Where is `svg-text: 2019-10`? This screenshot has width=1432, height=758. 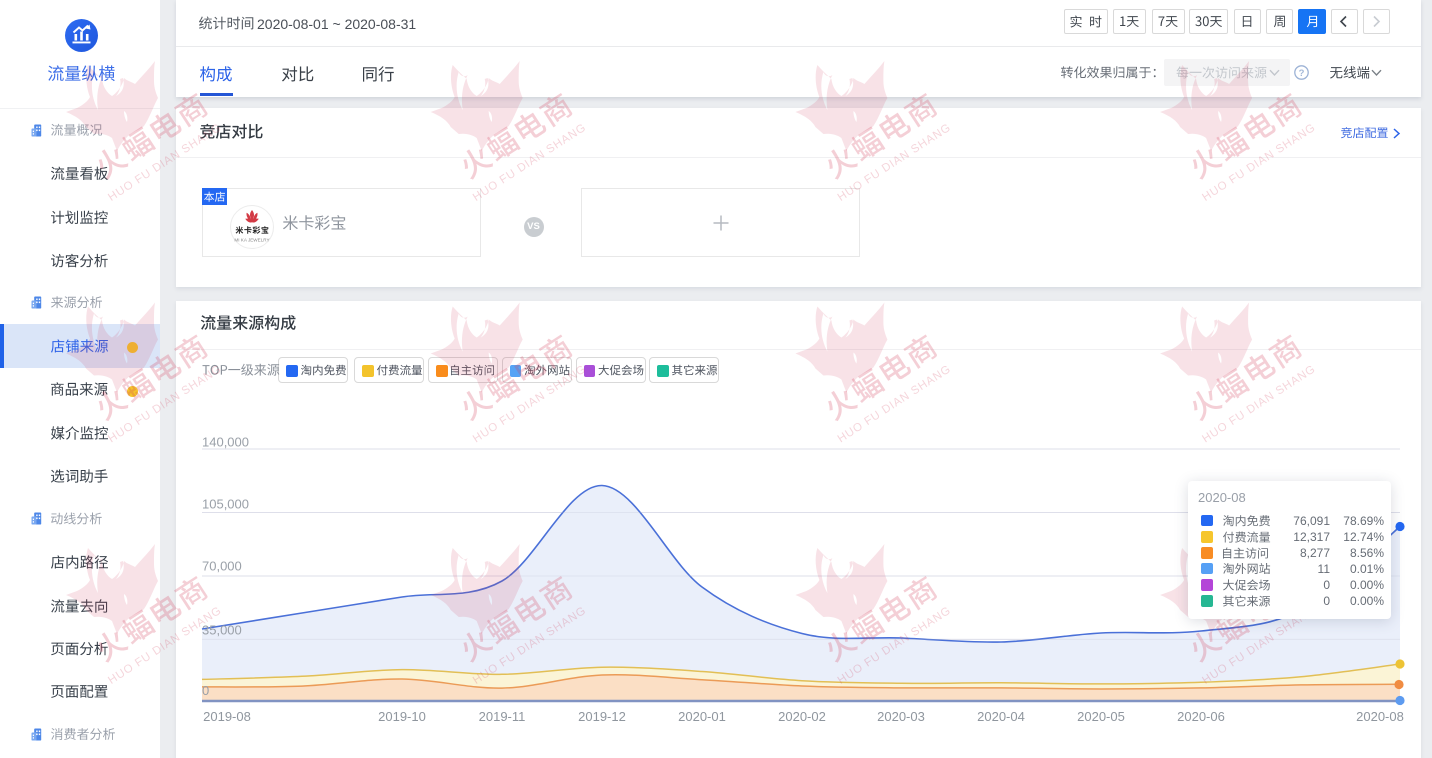
svg-text: 2019-10 is located at coordinates (402, 716).